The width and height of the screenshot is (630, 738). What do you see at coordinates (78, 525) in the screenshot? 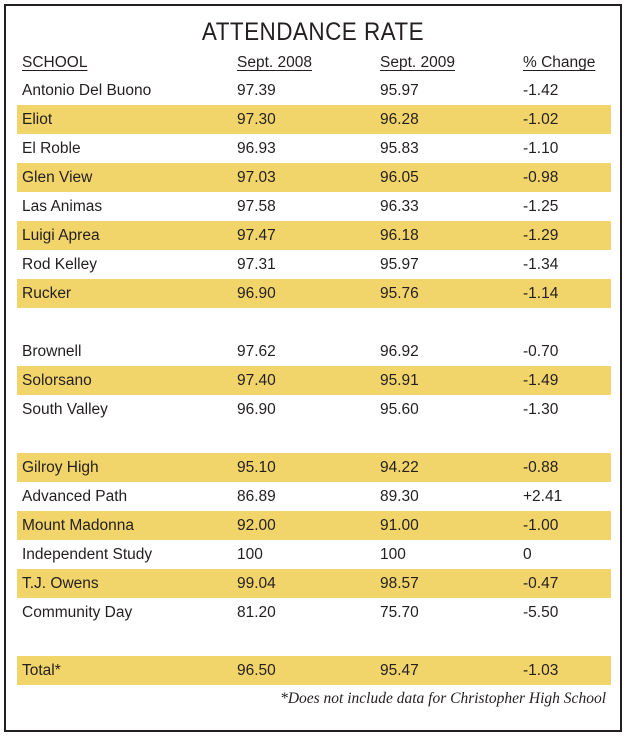
I see `cell-school: Mount Madonna` at bounding box center [78, 525].